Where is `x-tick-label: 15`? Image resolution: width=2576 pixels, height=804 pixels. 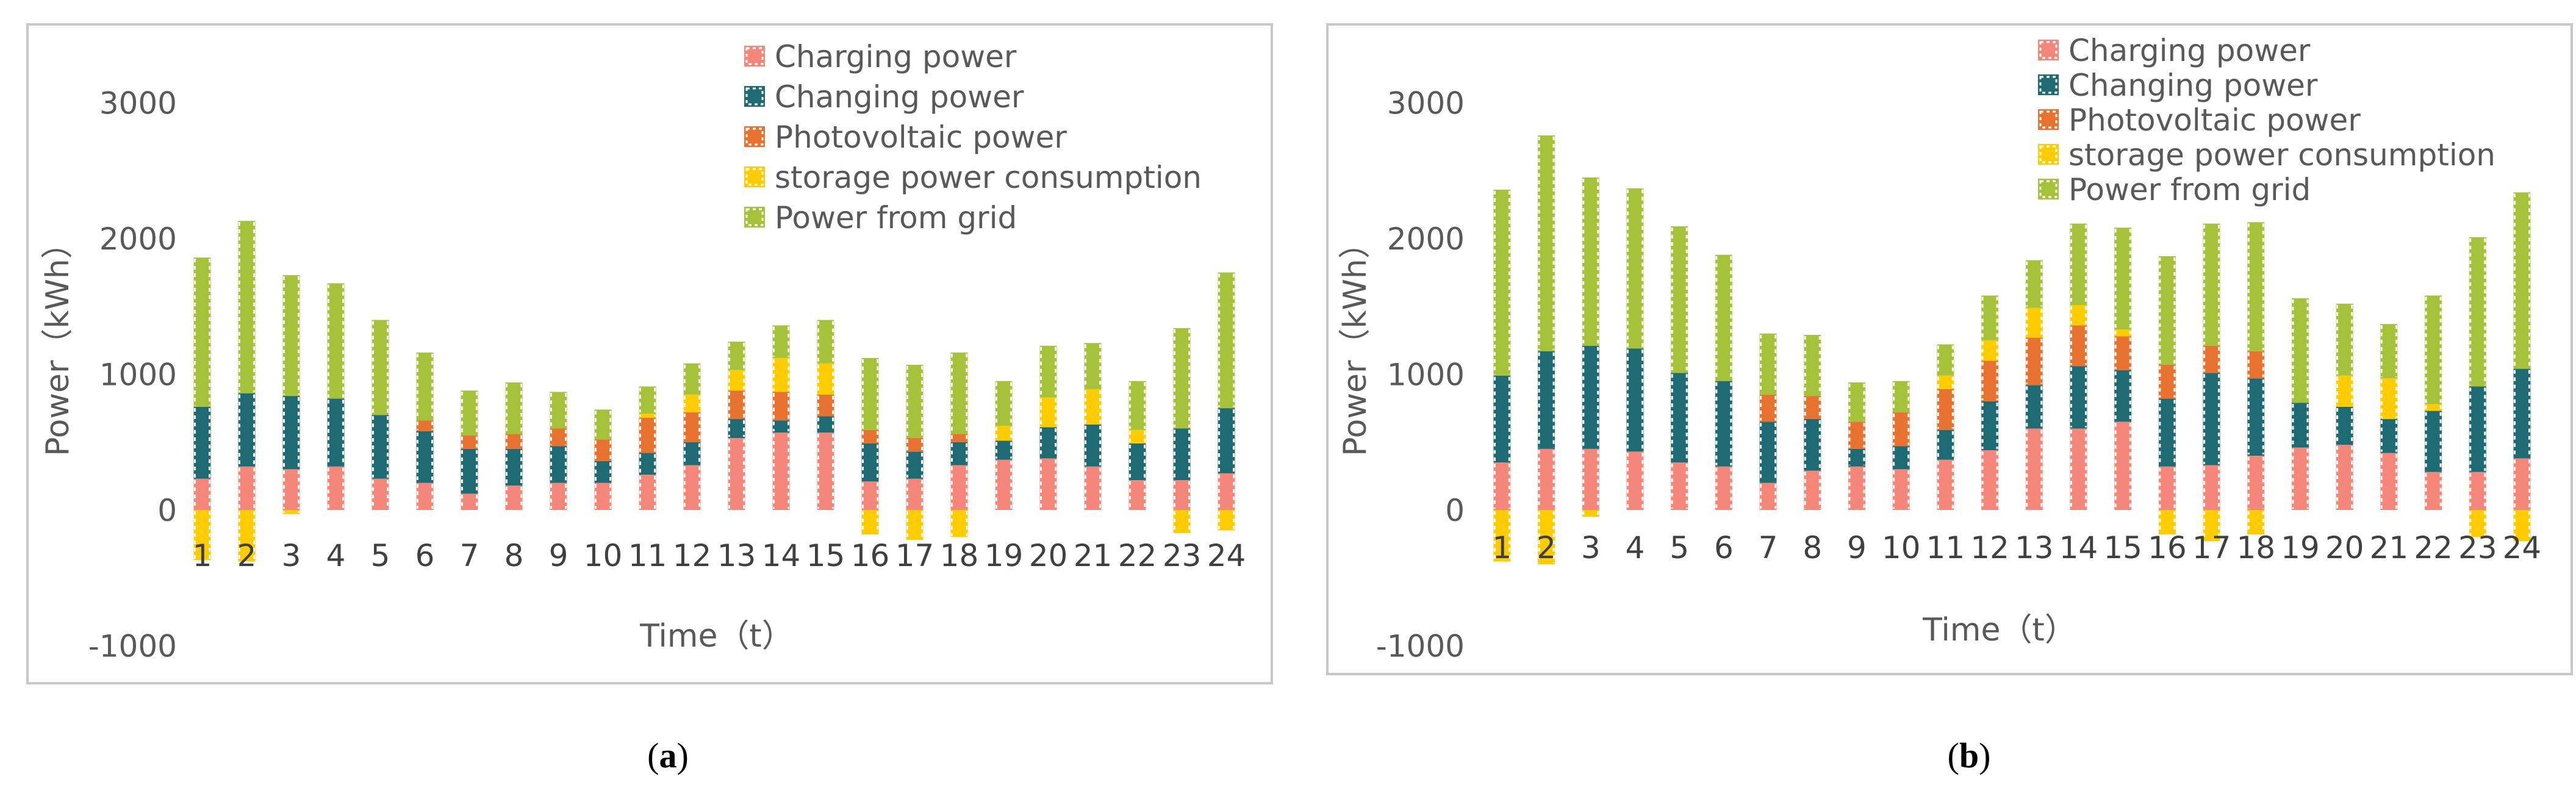 x-tick-label: 15 is located at coordinates (2123, 547).